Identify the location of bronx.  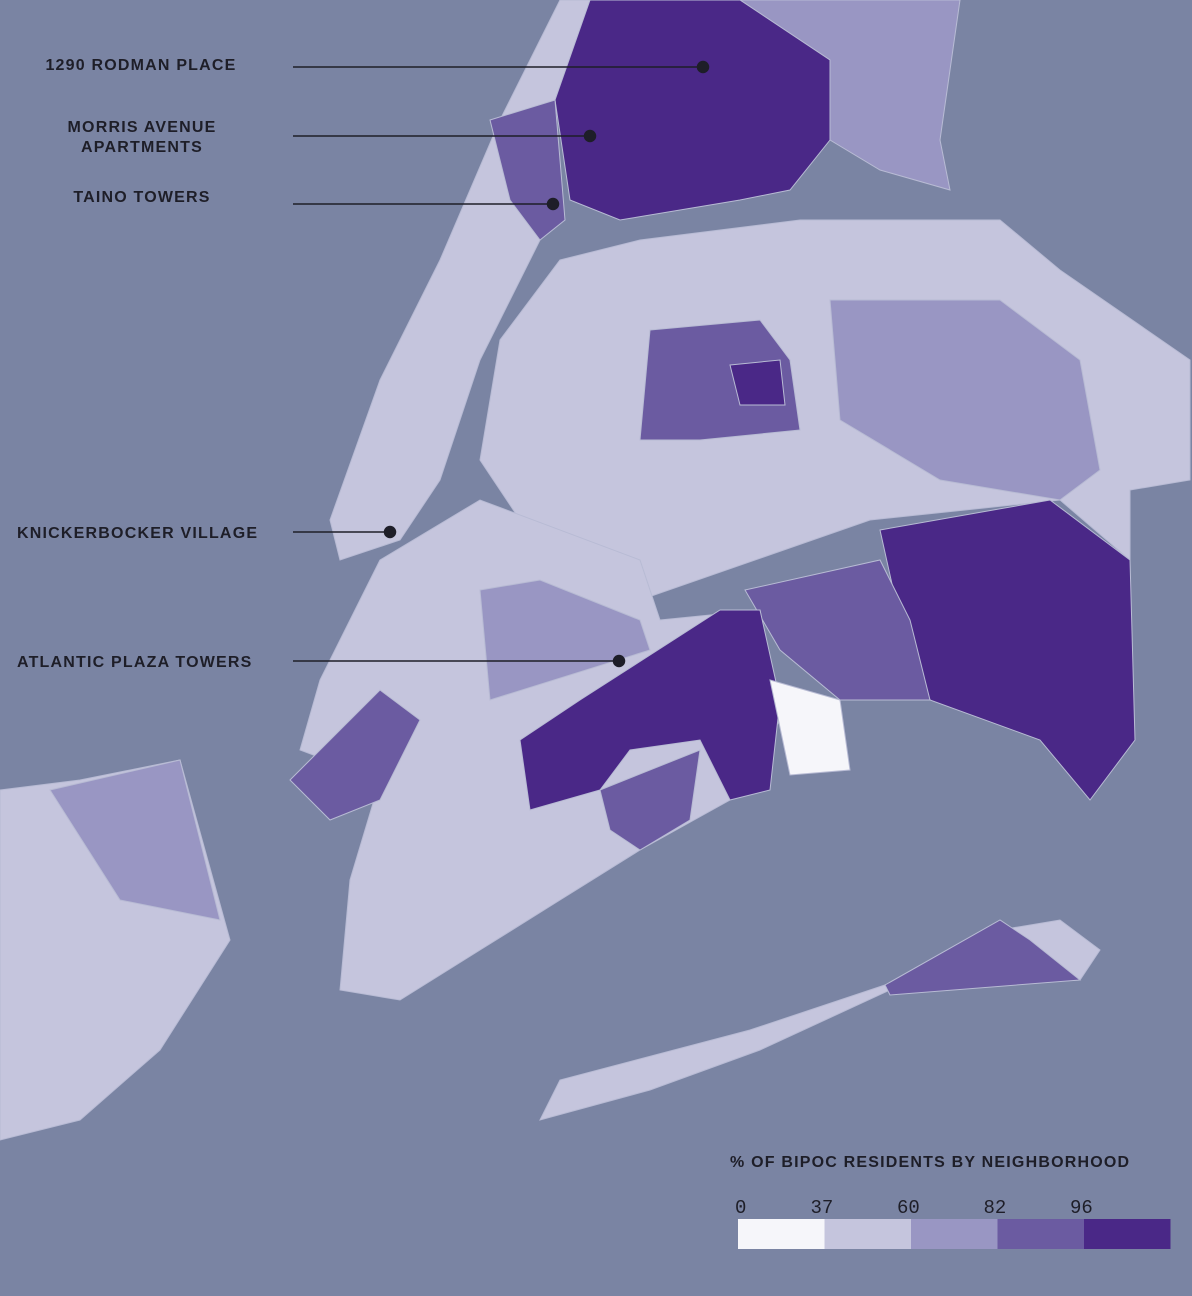
(692, 110).